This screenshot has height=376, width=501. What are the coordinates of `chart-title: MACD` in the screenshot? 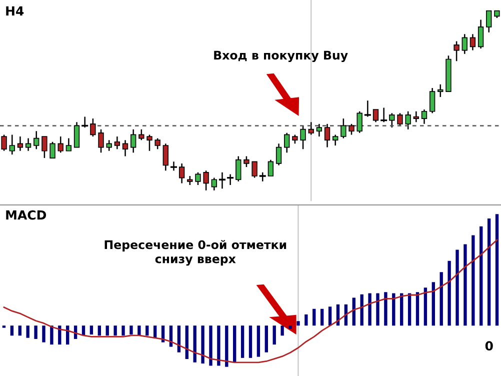 It's located at (26, 215).